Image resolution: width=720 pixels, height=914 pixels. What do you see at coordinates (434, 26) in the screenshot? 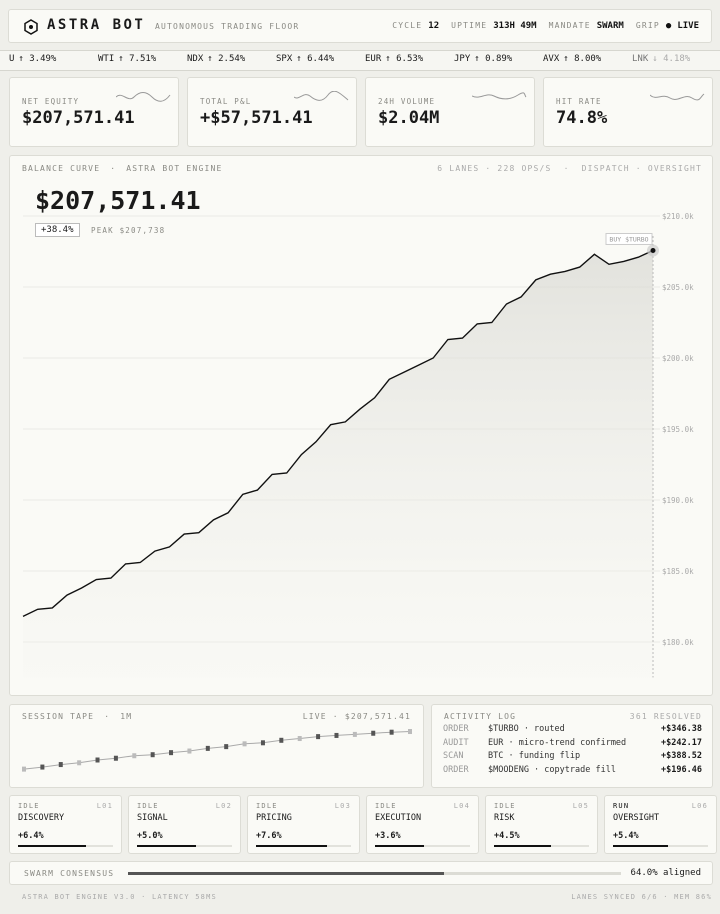
I see `value: 12` at bounding box center [434, 26].